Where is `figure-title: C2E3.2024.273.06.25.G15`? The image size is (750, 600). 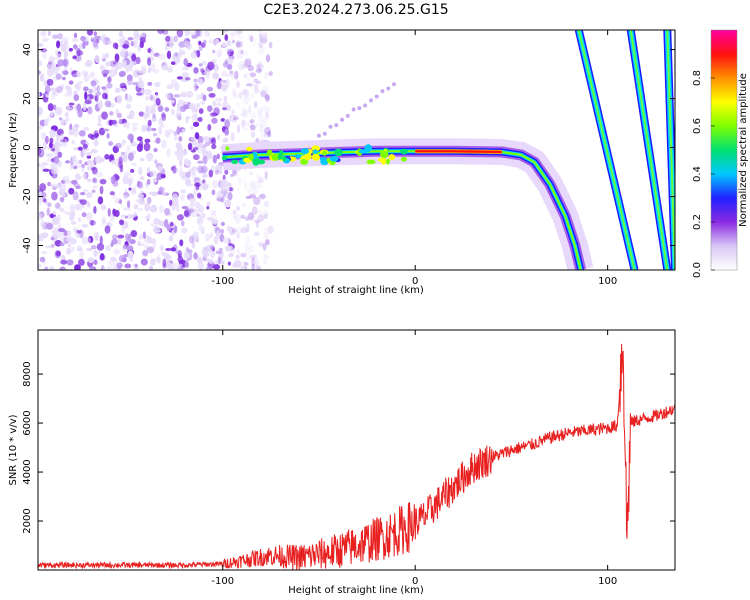
figure-title: C2E3.2024.273.06.25.G15 is located at coordinates (355, 10).